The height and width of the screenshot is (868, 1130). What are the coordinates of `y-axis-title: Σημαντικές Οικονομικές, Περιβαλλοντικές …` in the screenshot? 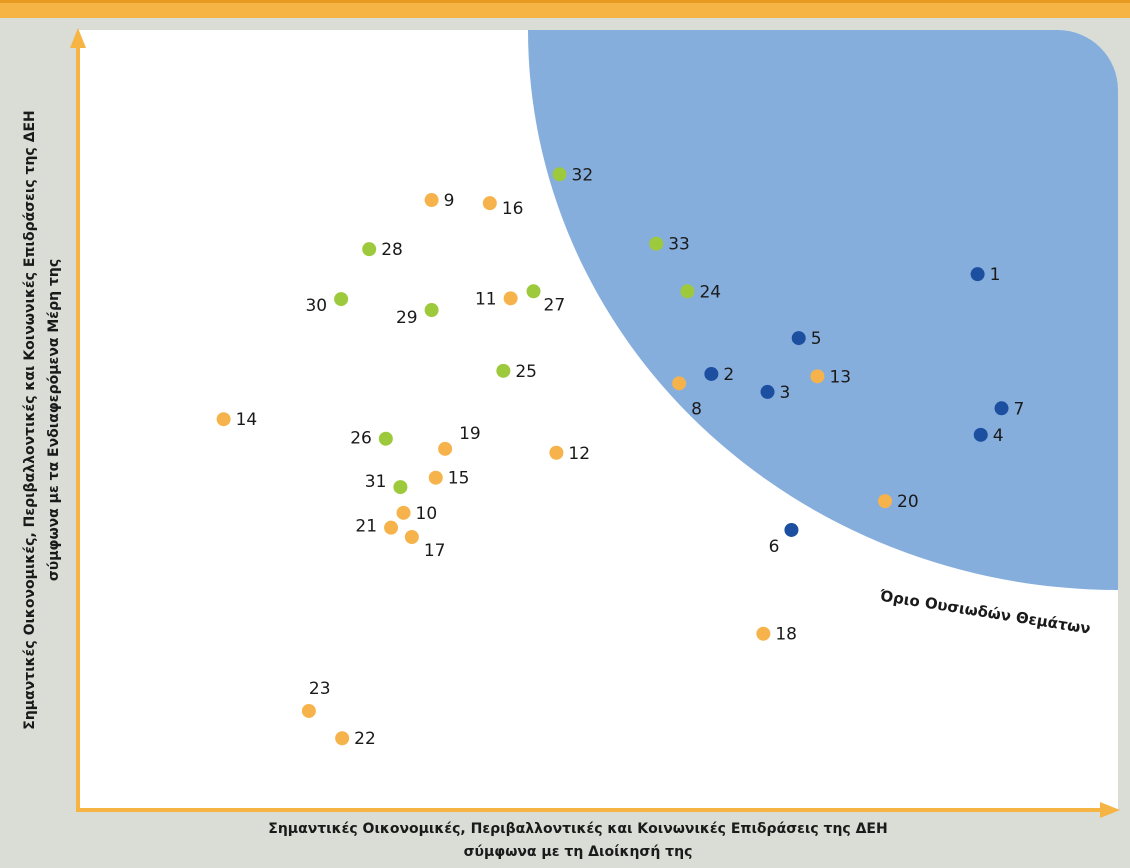 It's located at (30, 419).